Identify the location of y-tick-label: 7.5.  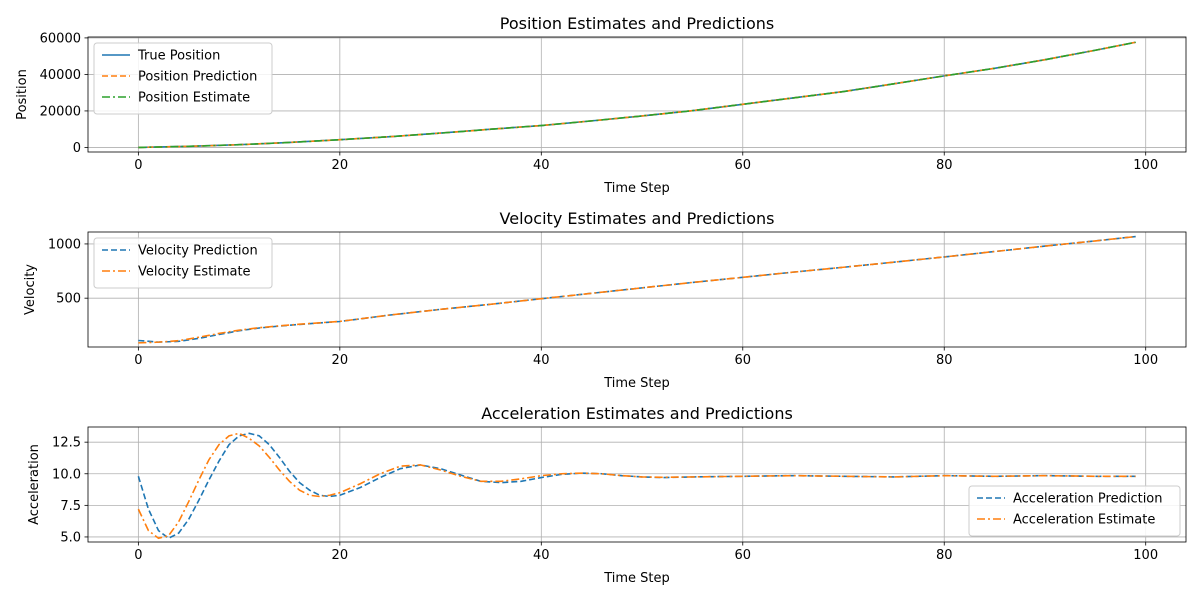
(70, 506).